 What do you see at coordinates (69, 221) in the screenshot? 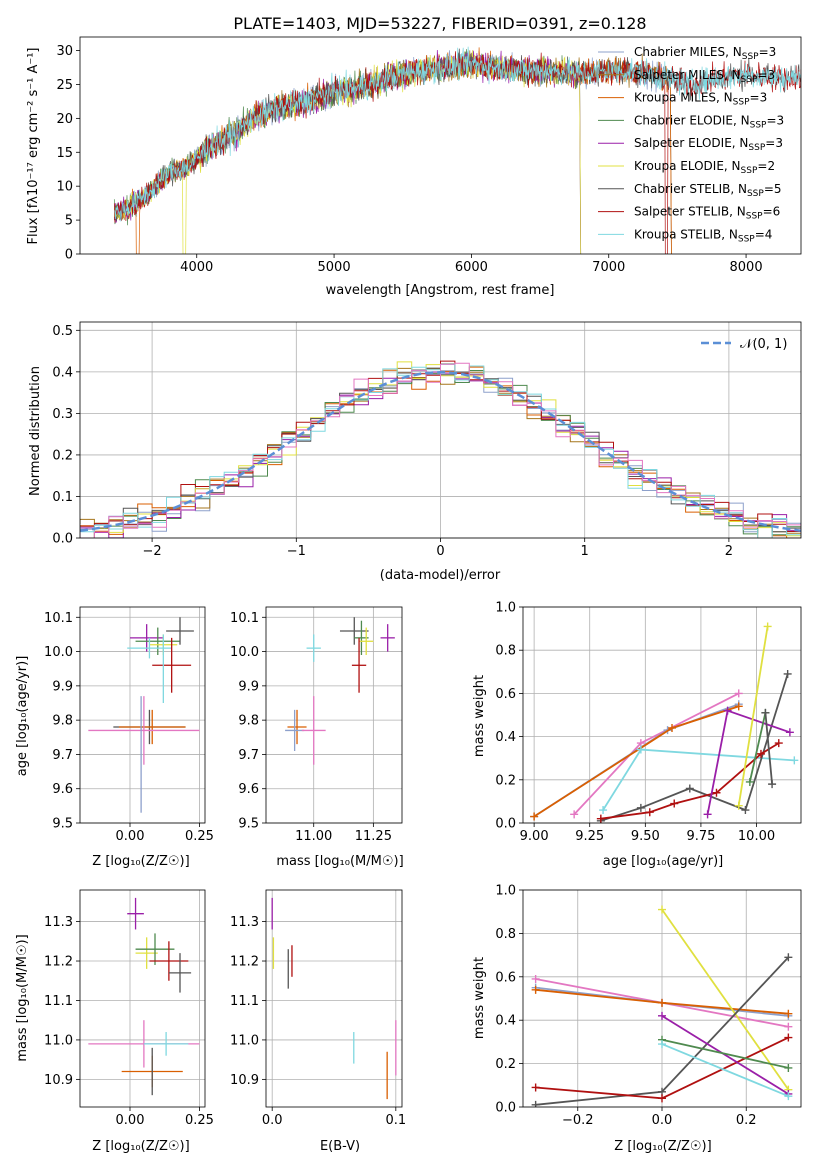
I see `y-tick-label: 5` at bounding box center [69, 221].